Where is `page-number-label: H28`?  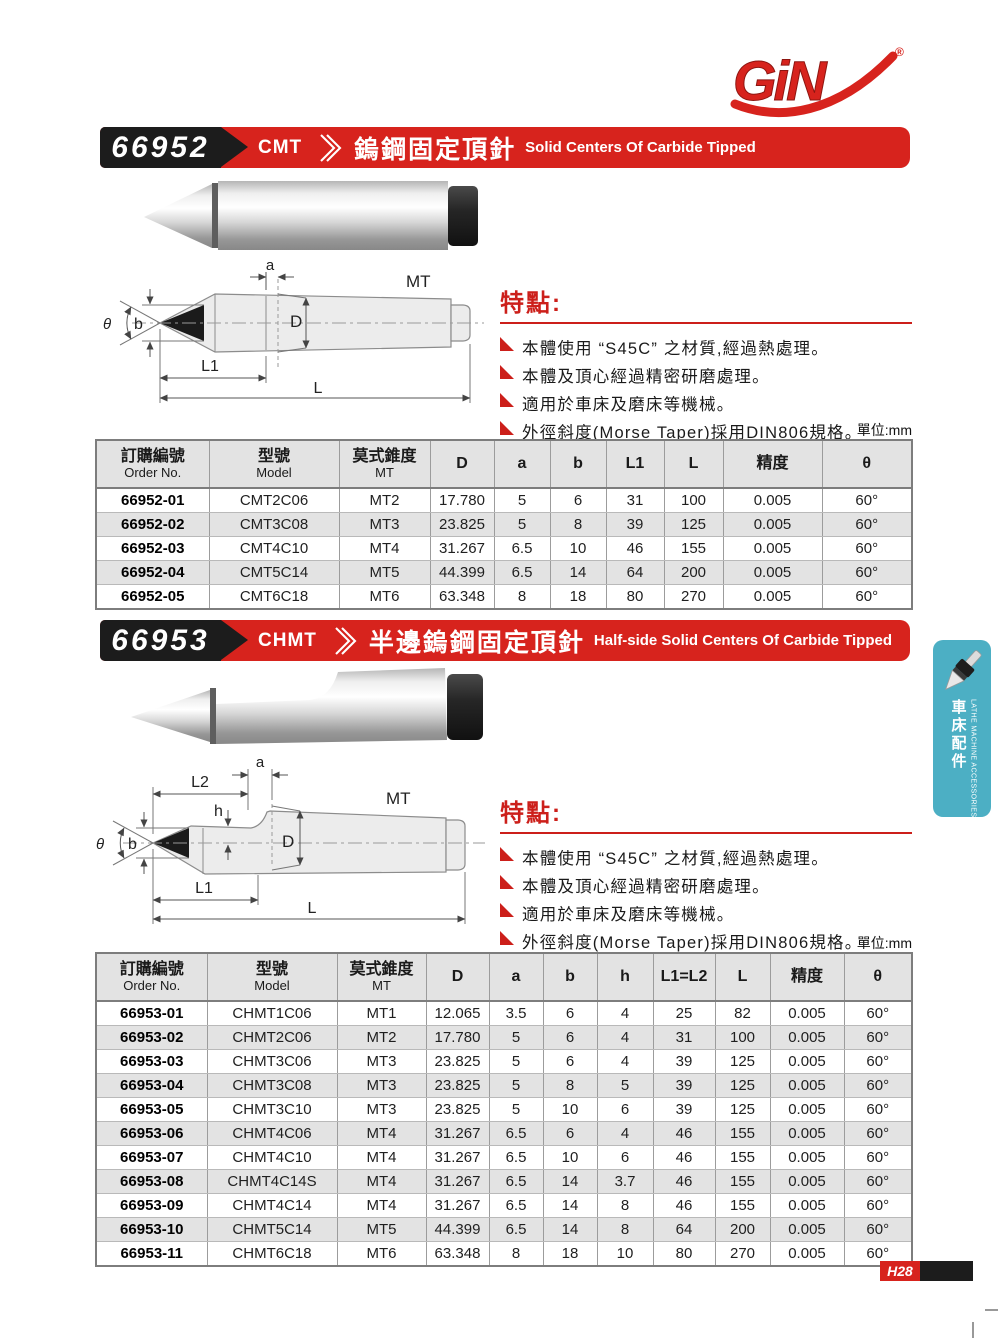 page-number-label: H28 is located at coordinates (900, 1271).